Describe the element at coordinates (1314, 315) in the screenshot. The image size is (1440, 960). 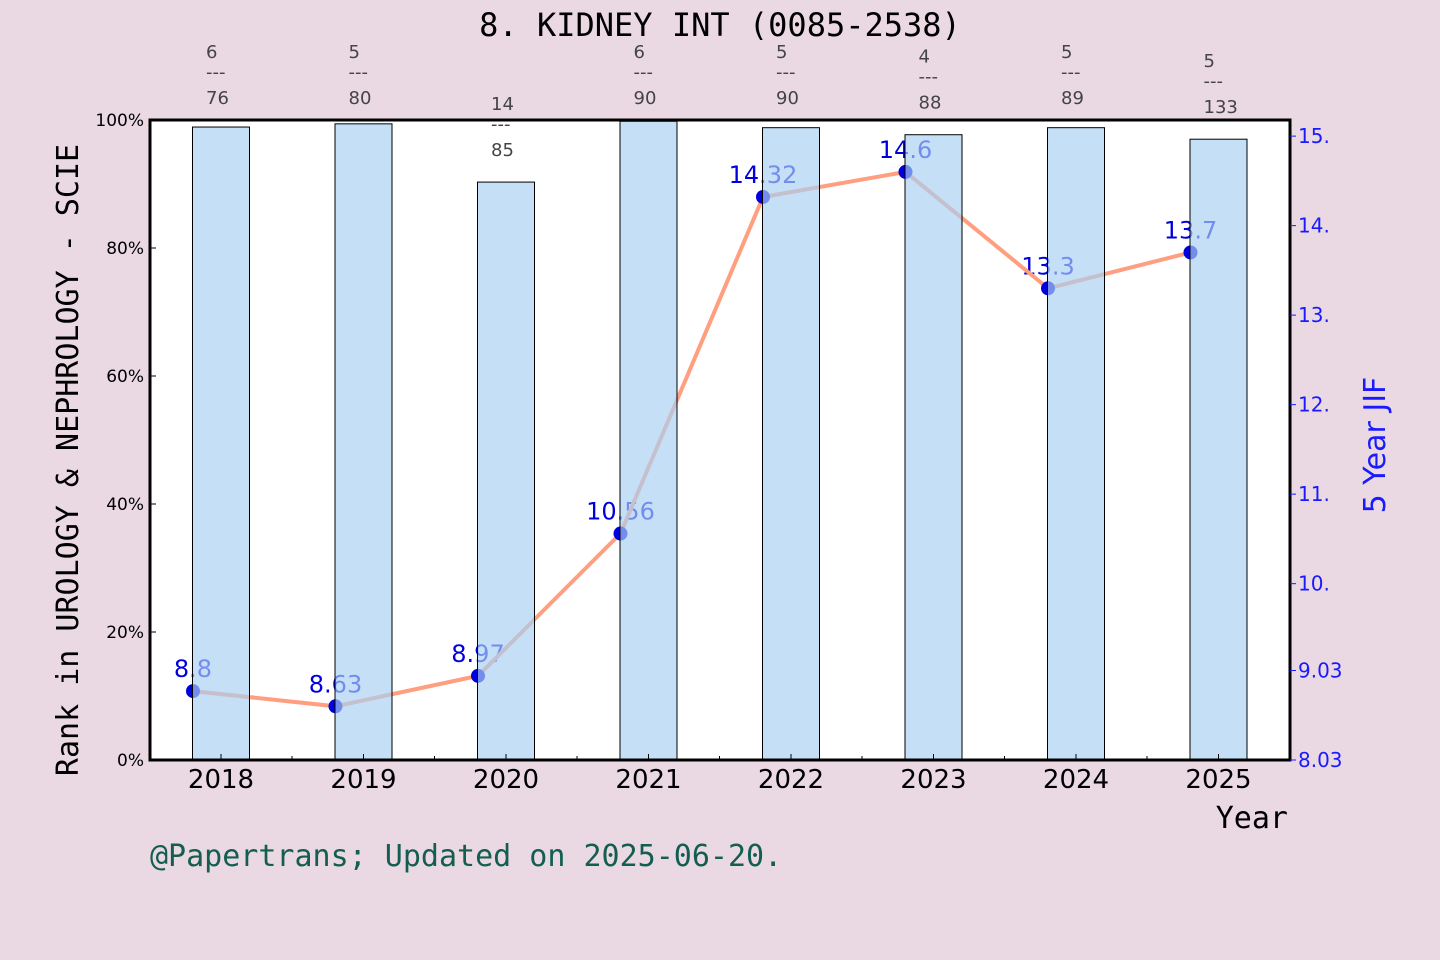
I see `right-tick-label: 13.` at that location.